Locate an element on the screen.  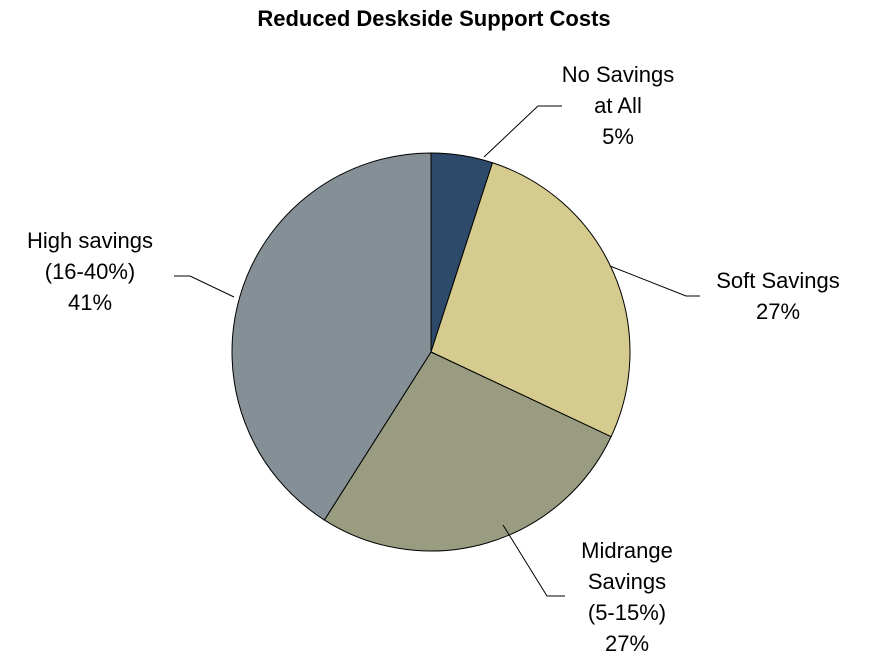
slice-label-midrange-savings-5-15: Midrange Savings (5-15%) 27% is located at coordinates (627, 597).